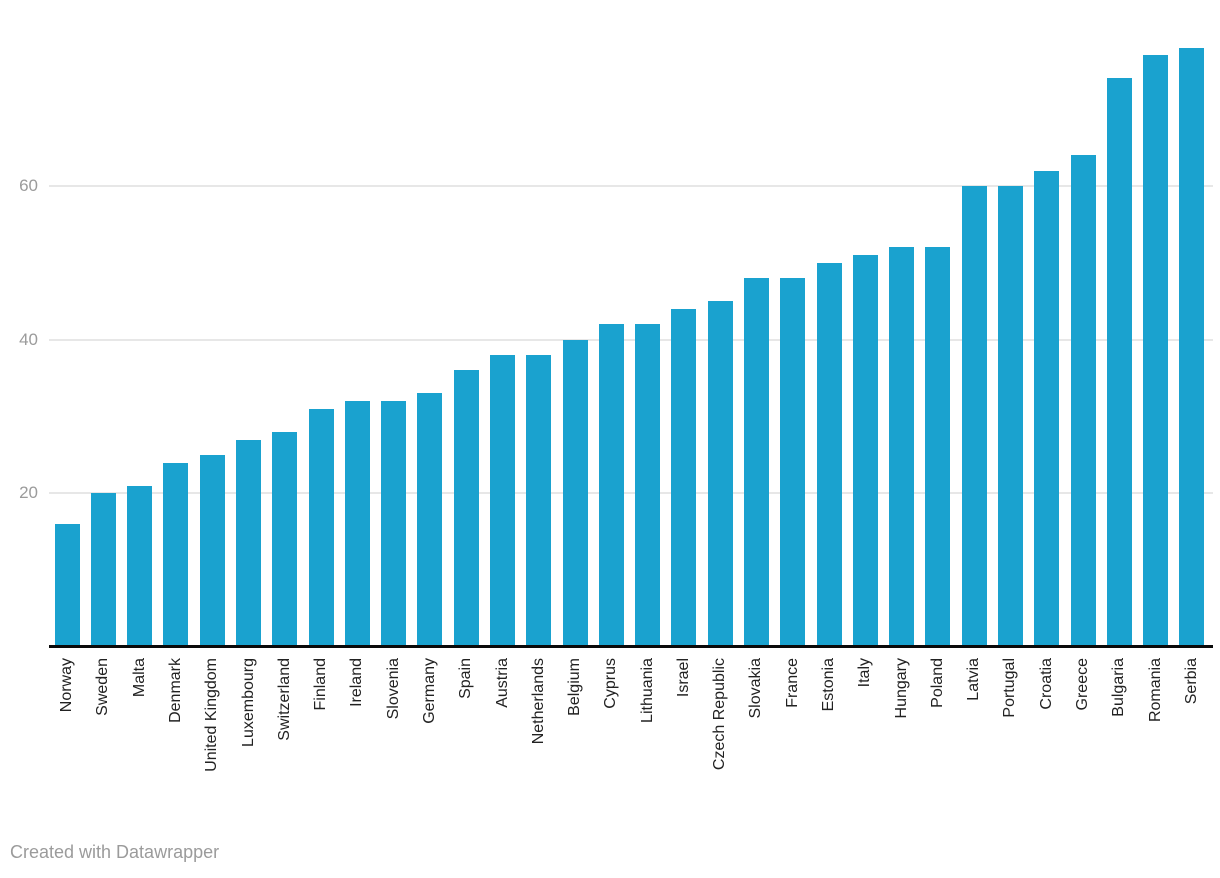 The height and width of the screenshot is (878, 1220). Describe the element at coordinates (357, 743) in the screenshot. I see `x-label-slot: Ireland` at that location.